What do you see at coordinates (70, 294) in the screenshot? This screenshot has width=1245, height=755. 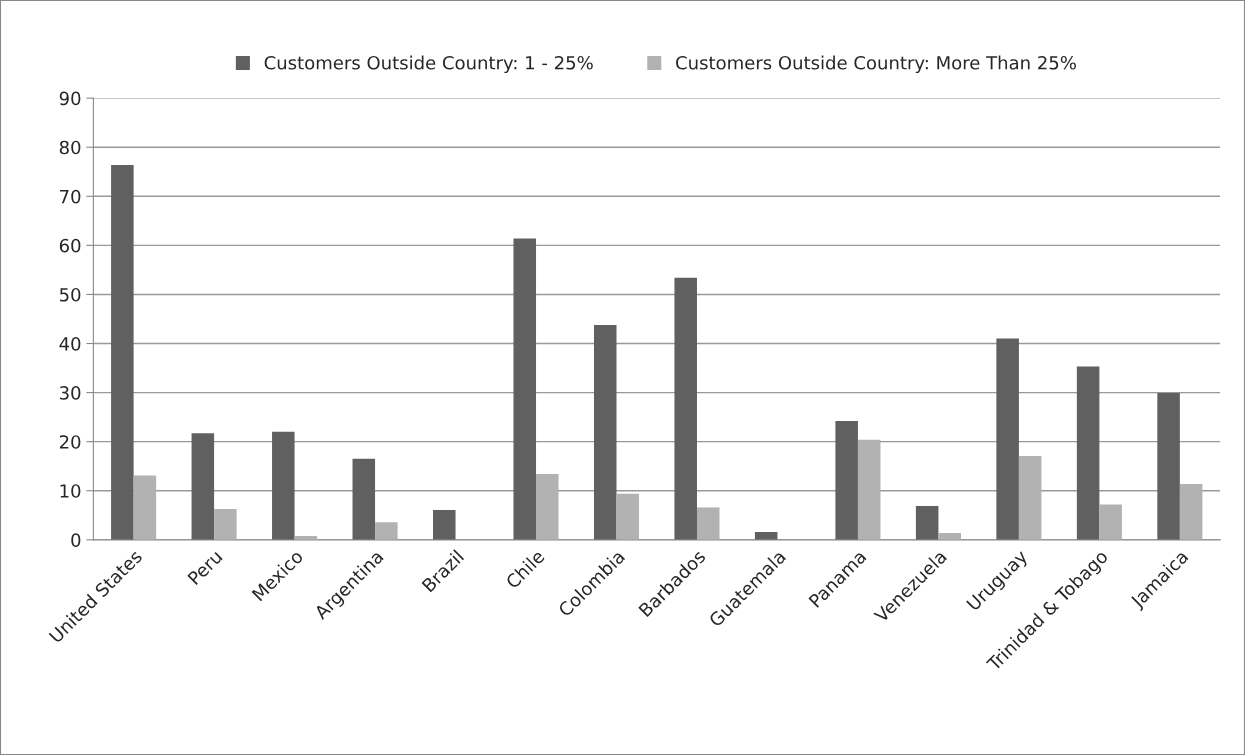 I see `y-tick-label: 50` at bounding box center [70, 294].